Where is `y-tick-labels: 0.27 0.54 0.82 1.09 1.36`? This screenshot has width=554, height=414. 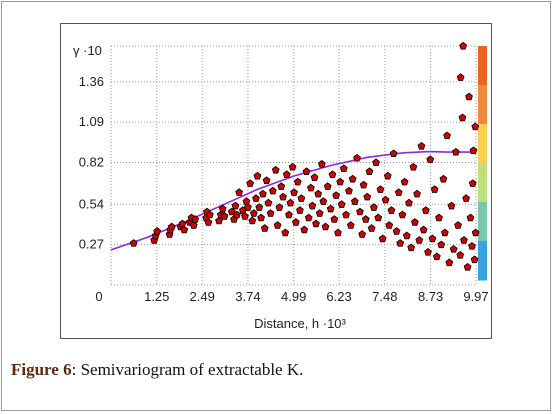
y-tick-labels: 0.27 0.54 0.82 1.09 1.36 is located at coordinates (91, 163).